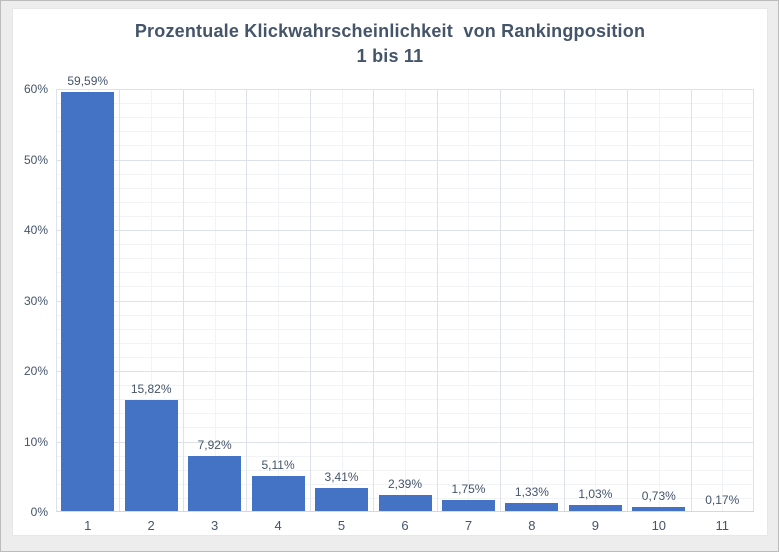 This screenshot has height=552, width=779. I want to click on x-axis-line, so click(405, 511).